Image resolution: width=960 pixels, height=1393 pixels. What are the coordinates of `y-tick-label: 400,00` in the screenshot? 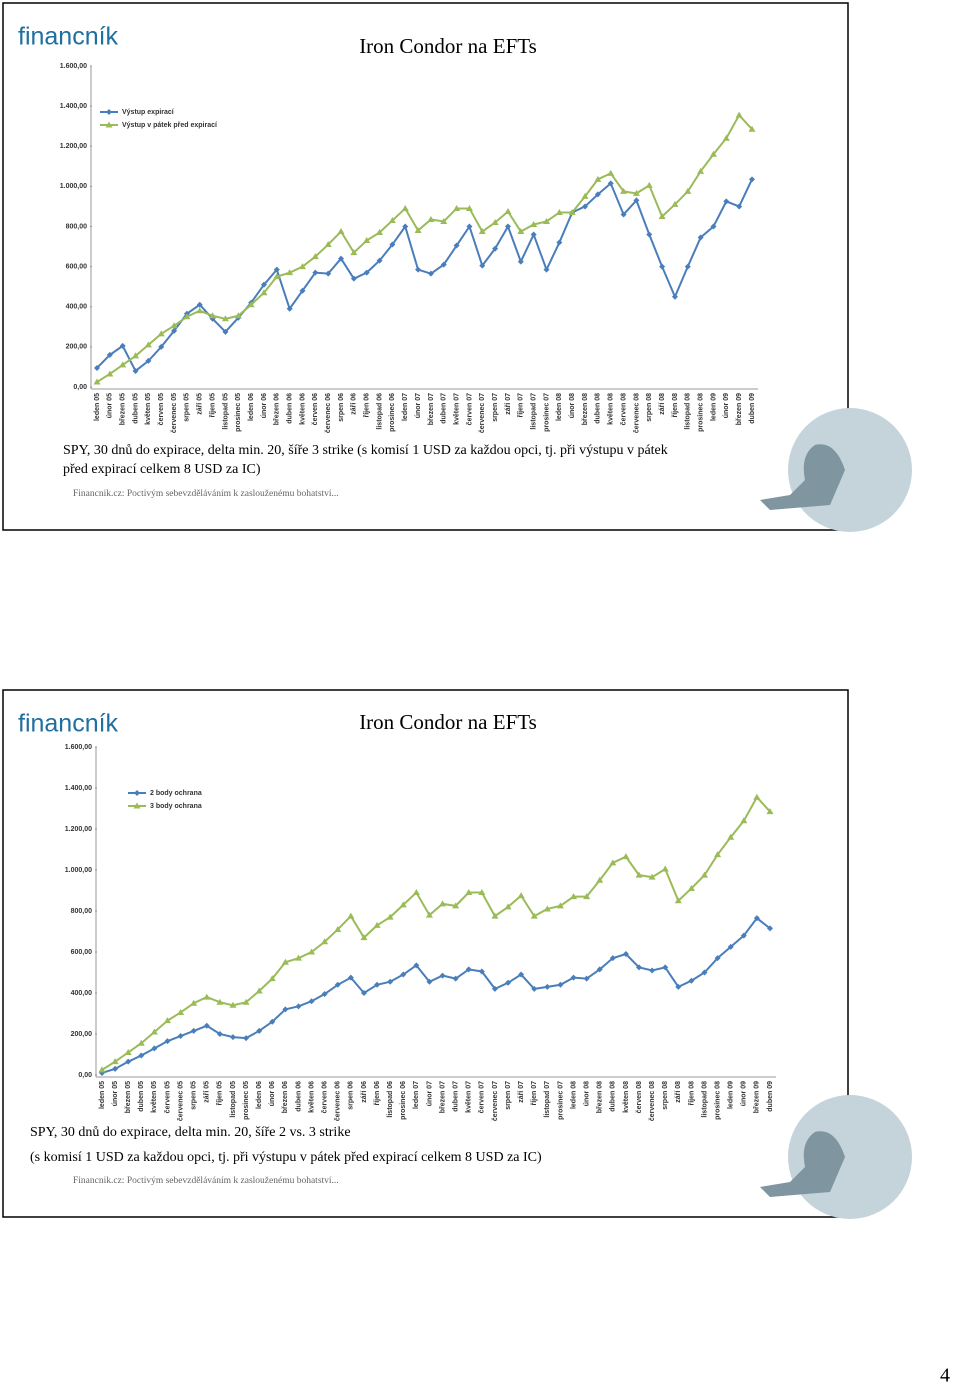 It's located at (77, 307).